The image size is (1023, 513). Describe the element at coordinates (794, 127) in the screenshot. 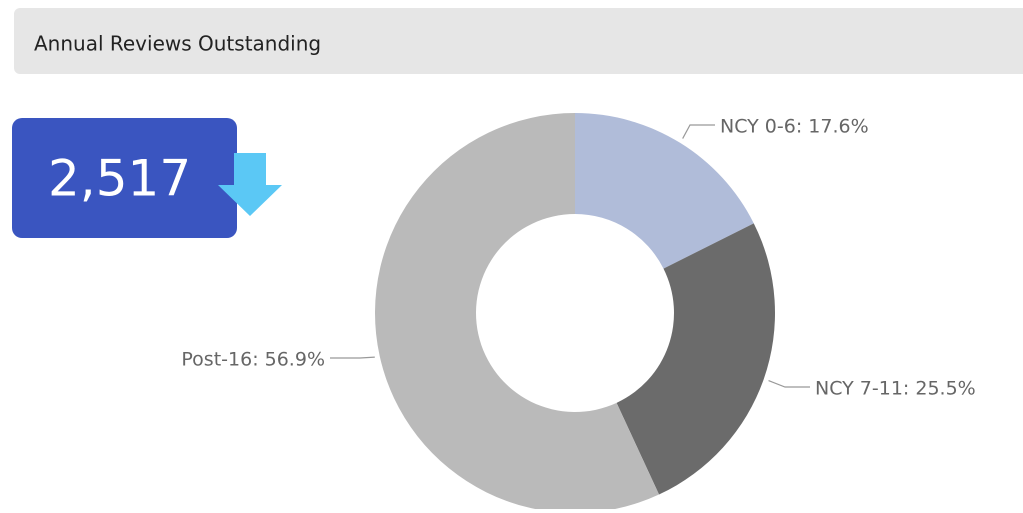

I see `data-label: NCY 0-6: 17.6%` at that location.